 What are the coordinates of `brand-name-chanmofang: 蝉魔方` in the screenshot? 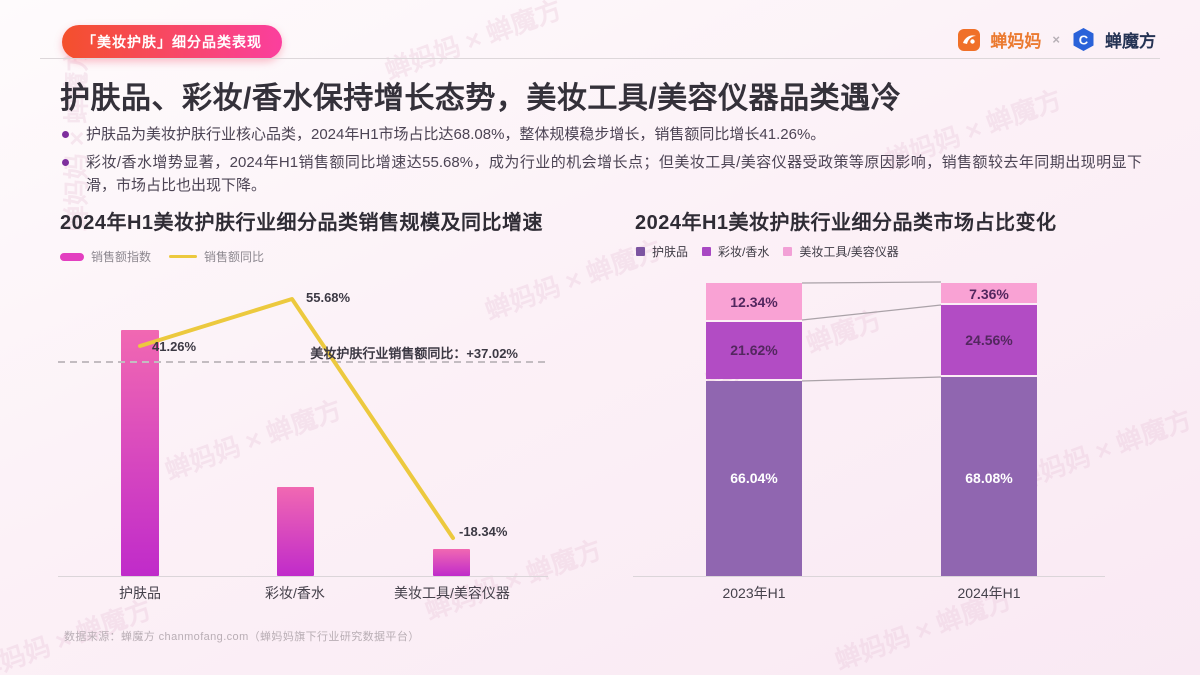 It's located at (1130, 41).